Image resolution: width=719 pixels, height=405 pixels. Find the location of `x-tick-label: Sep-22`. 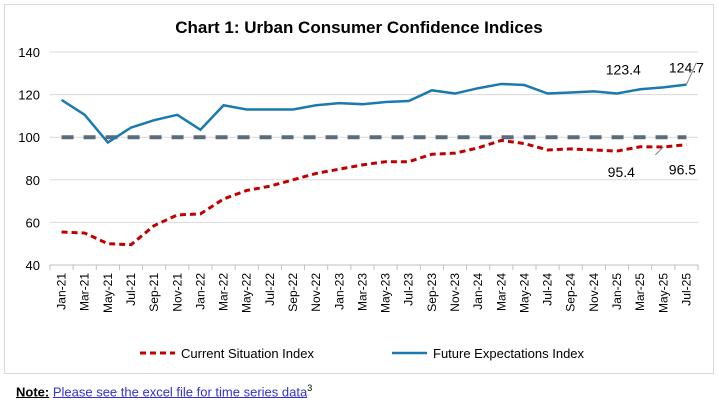

x-tick-label: Sep-22 is located at coordinates (293, 292).